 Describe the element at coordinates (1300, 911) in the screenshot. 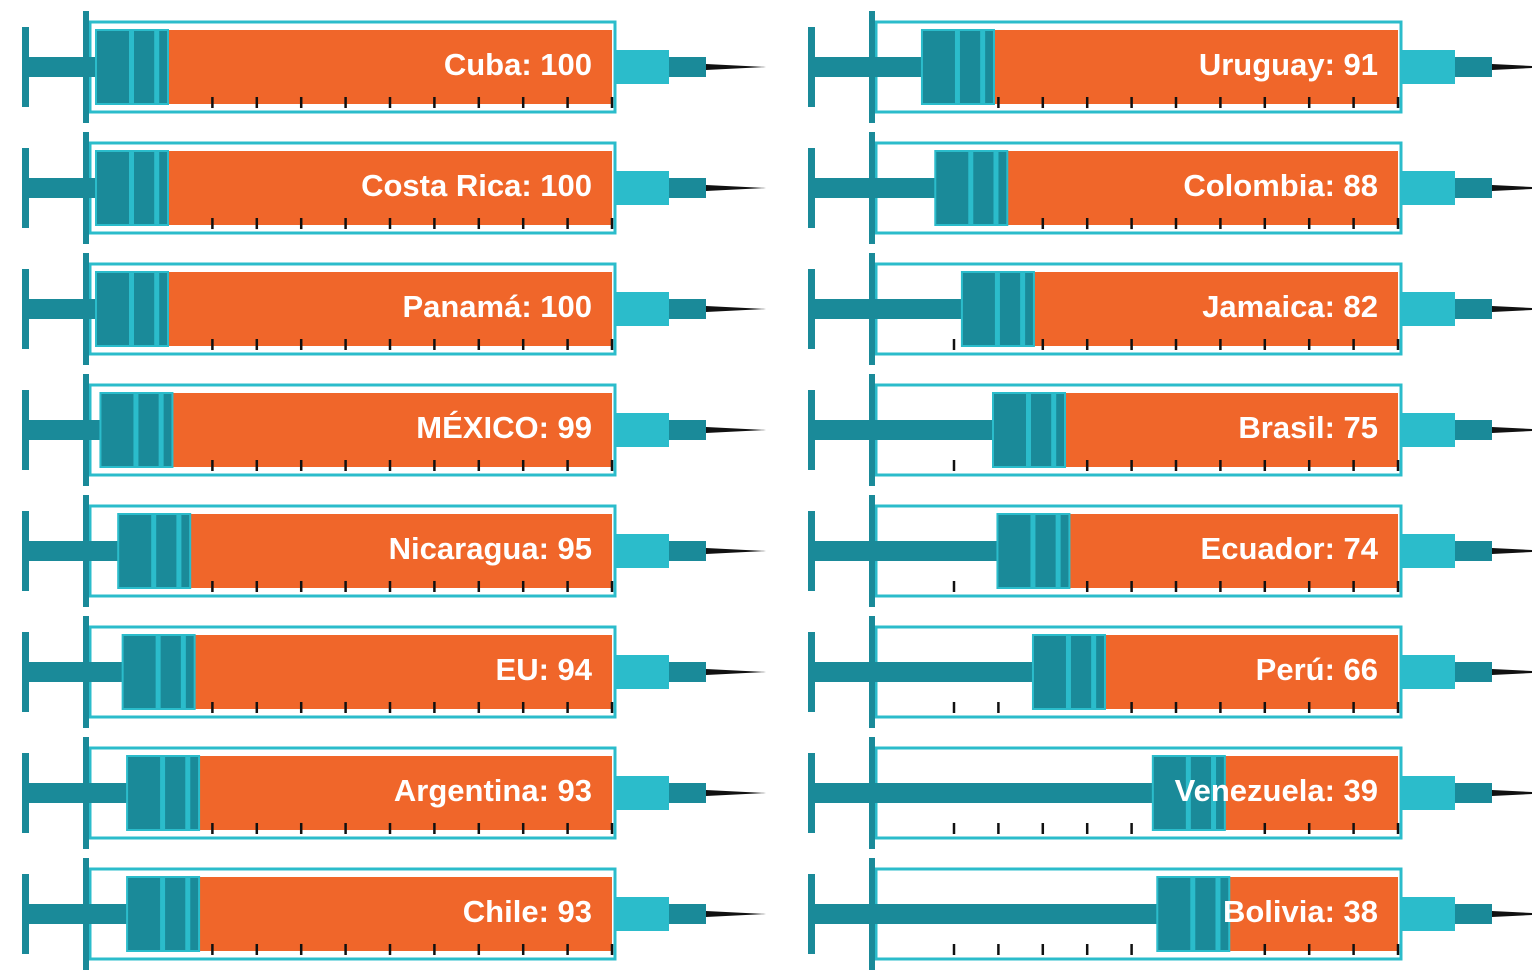

I see `value-label: Bolivia: 38` at that location.